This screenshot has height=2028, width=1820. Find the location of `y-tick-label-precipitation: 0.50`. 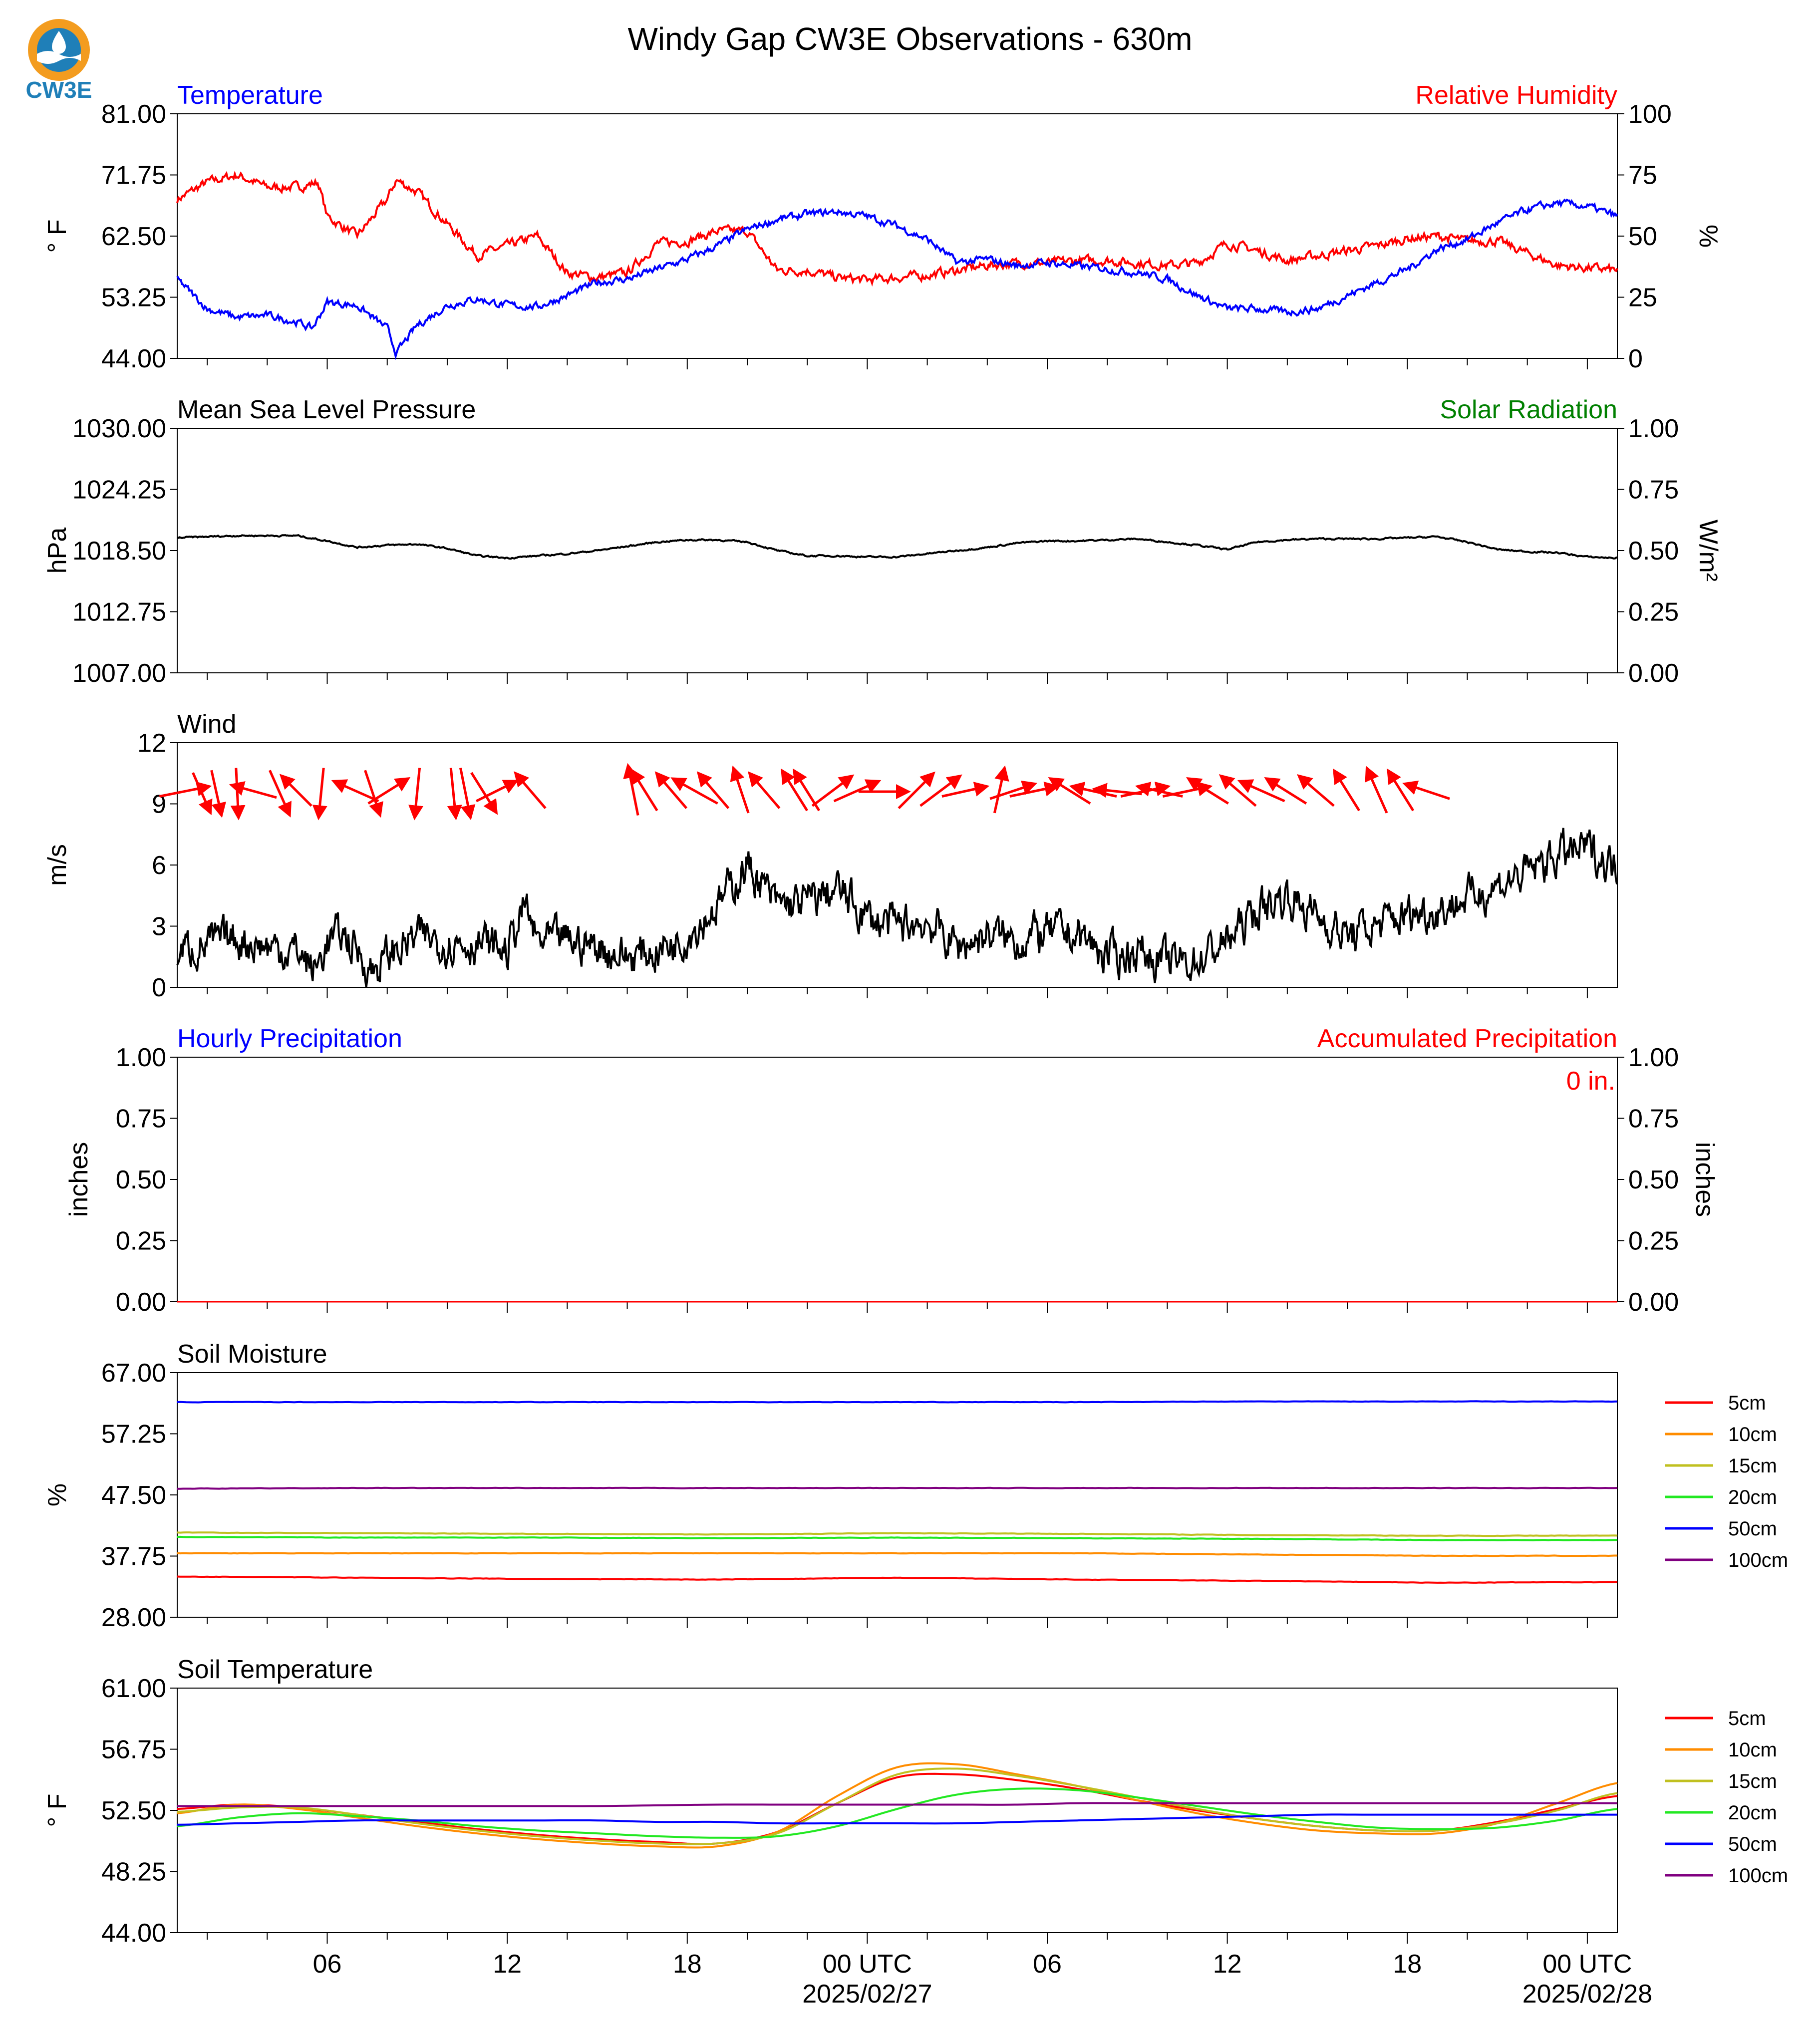

y-tick-label-precipitation: 0.50 is located at coordinates (141, 1179).